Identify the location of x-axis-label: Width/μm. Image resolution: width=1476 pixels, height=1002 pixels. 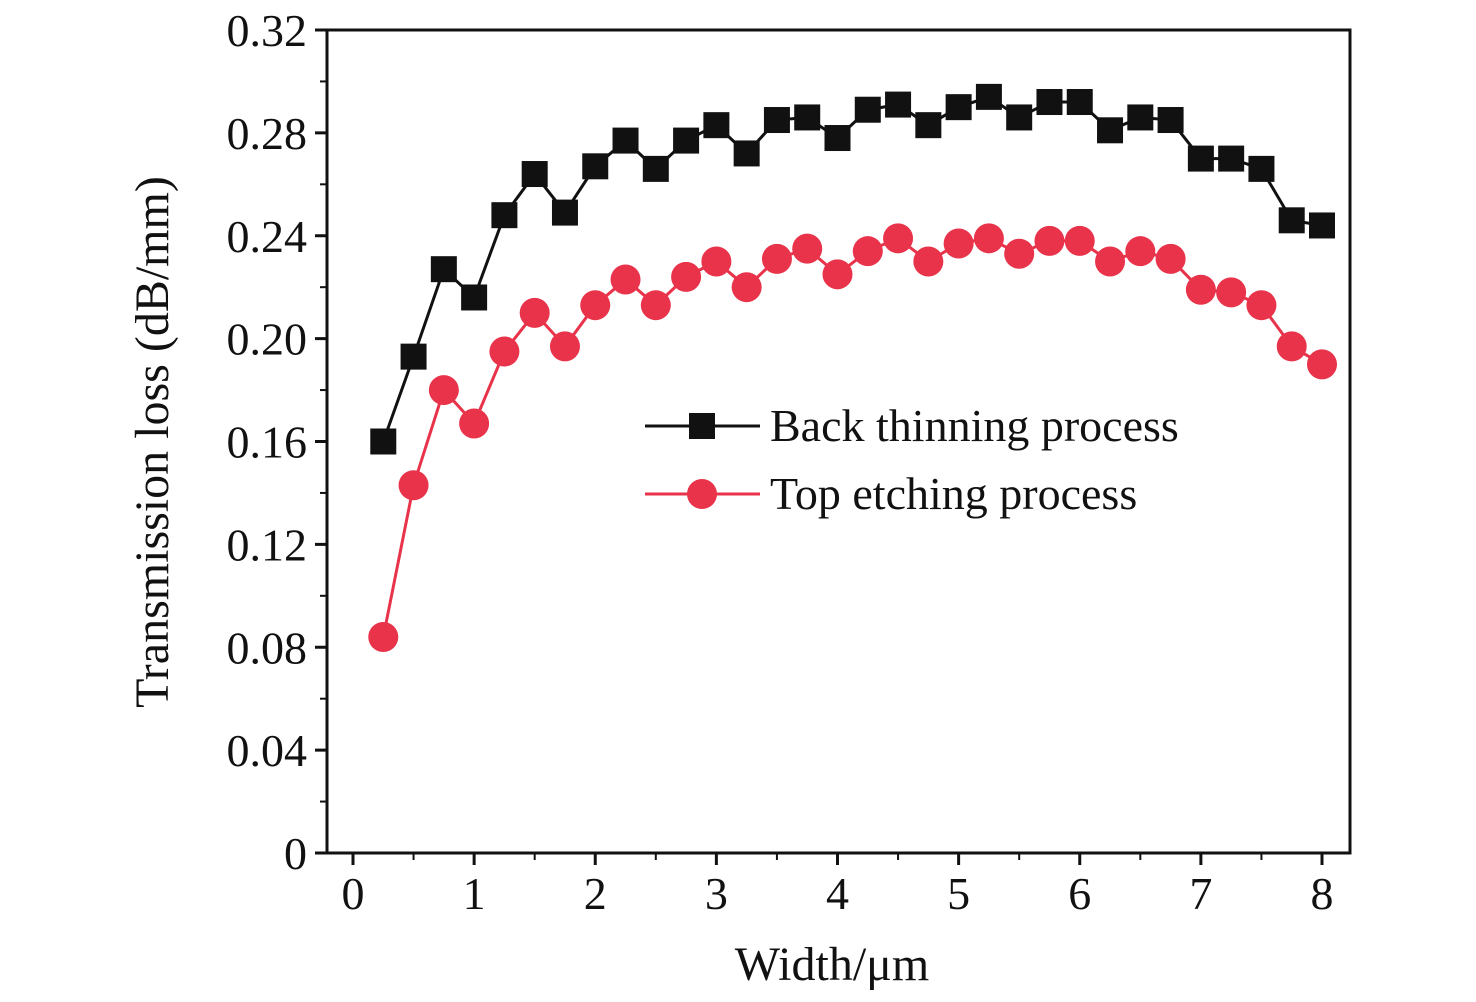
(832, 964).